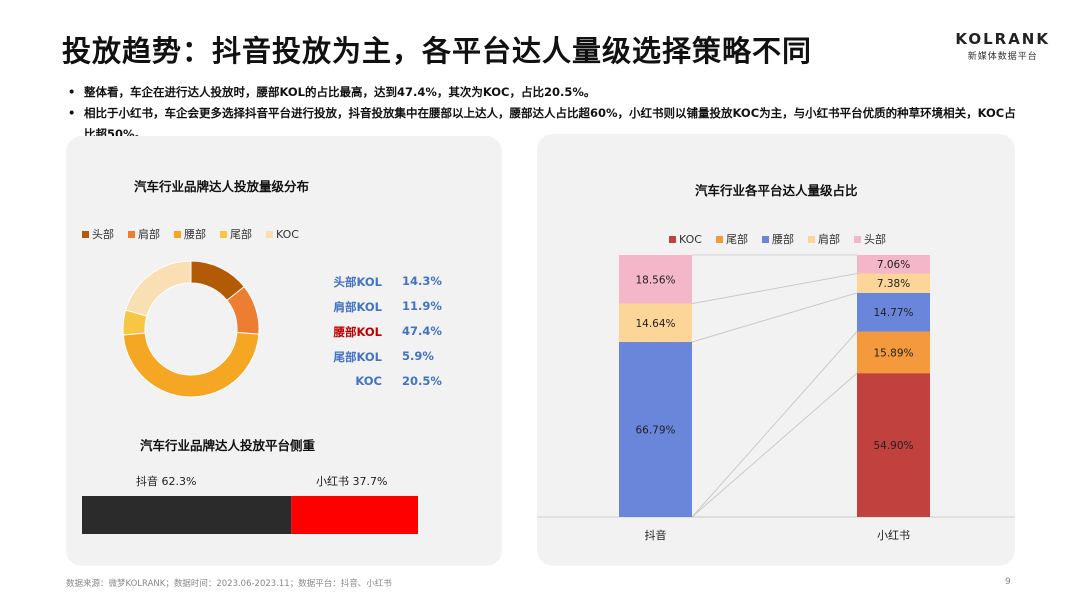 Image resolution: width=1080 pixels, height=608 pixels. What do you see at coordinates (228, 445) in the screenshot?
I see `platform-chart-title: 汽车行业品牌达人投放平台侧重` at bounding box center [228, 445].